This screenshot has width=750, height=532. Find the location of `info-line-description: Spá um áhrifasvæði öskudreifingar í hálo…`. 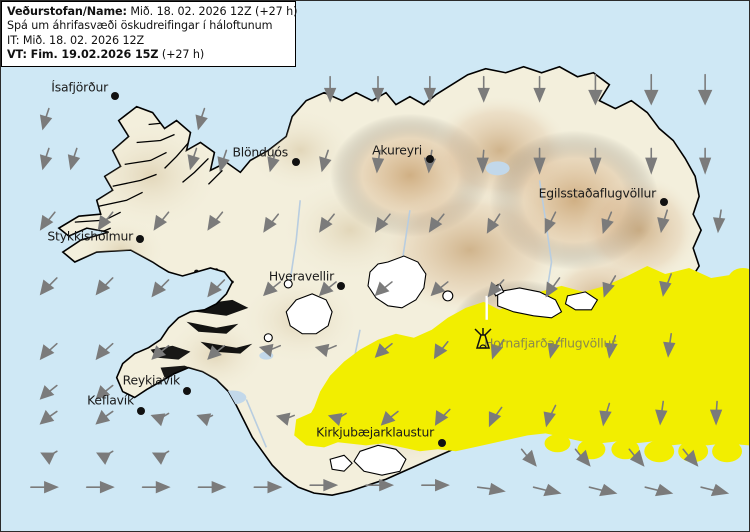

info-line-description: Spá um áhrifasvæði öskudreifingar í hálo… is located at coordinates (140, 26).